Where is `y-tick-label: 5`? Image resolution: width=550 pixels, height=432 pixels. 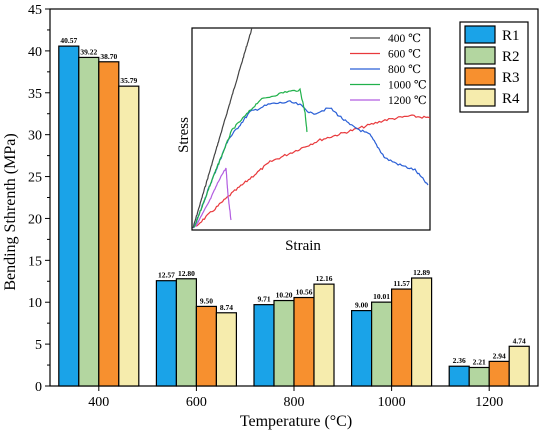 y-tick-label: 5 is located at coordinates (38, 345).